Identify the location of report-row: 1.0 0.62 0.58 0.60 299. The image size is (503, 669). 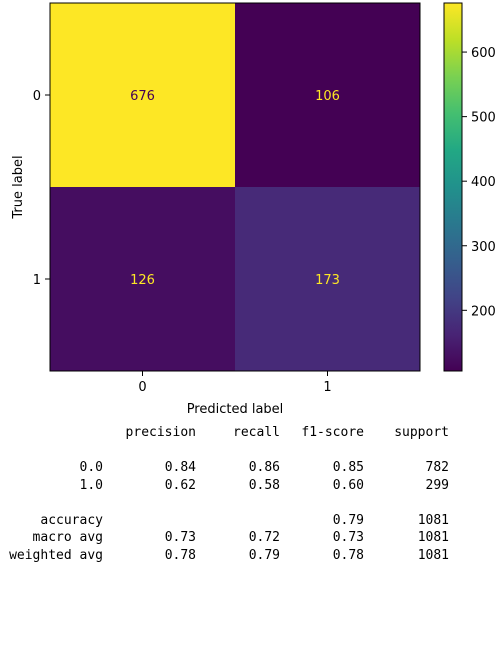
(251, 486).